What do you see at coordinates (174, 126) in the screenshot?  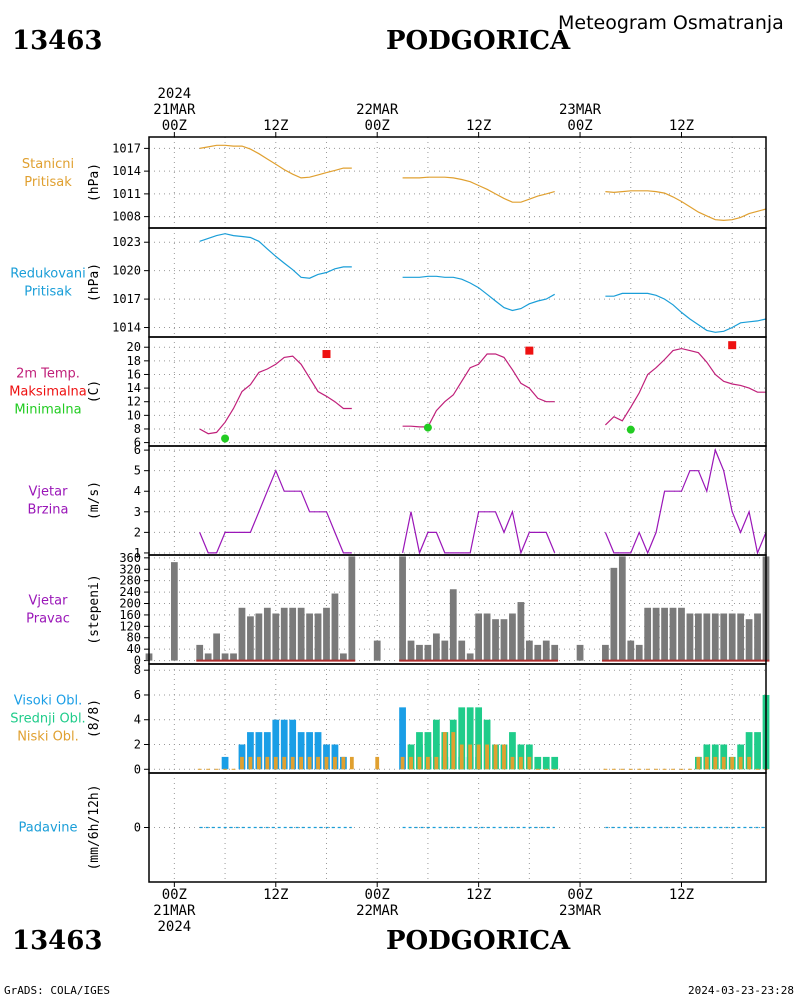 I see `time-label-top: 00Z` at bounding box center [174, 126].